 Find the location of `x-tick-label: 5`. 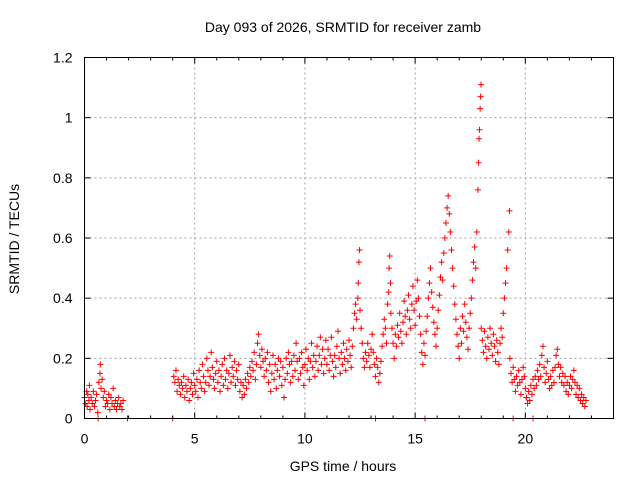

x-tick-label: 5 is located at coordinates (195, 439).